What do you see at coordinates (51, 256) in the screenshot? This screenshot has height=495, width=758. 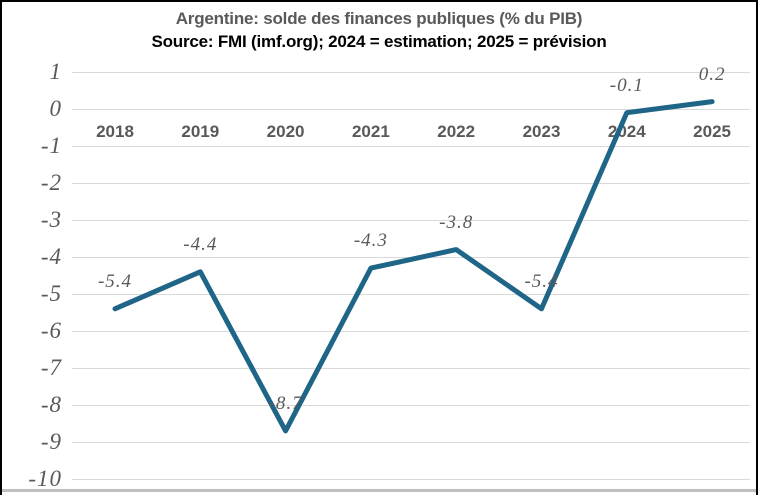 I see `y-tick-label: -4` at bounding box center [51, 256].